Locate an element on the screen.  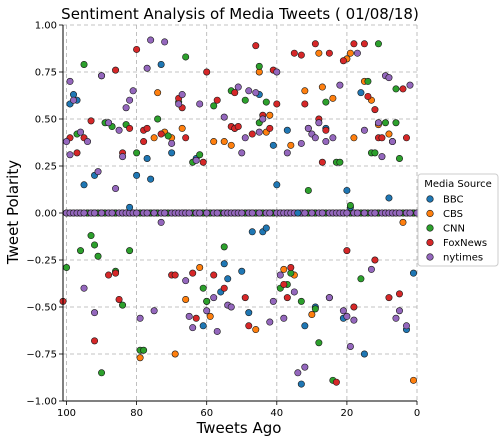
y-tick-label: 0.75 is located at coordinates (46, 73).